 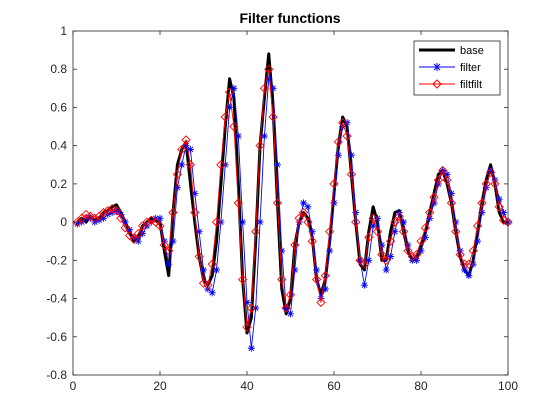 I want to click on legend-marker-diamond-icon, so click(x=437, y=84).